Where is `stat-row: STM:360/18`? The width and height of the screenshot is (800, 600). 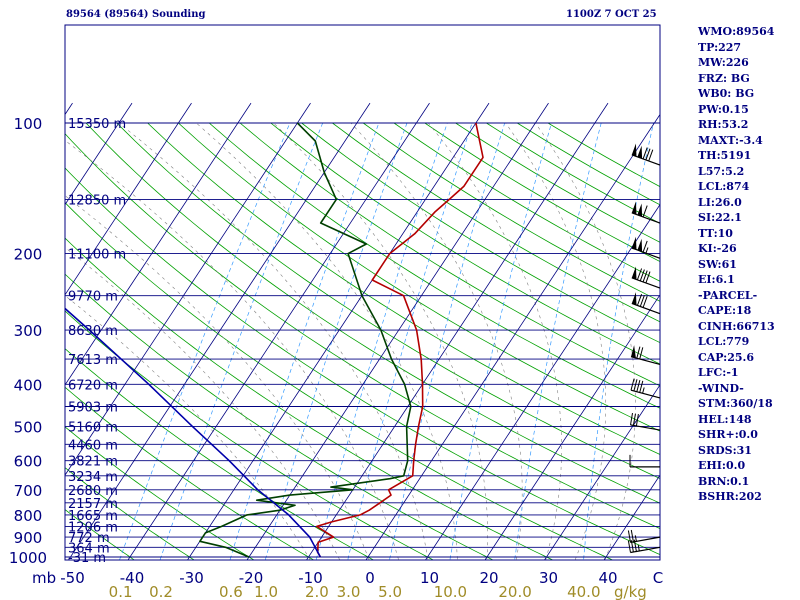 stat-row: STM:360/18 is located at coordinates (735, 403).